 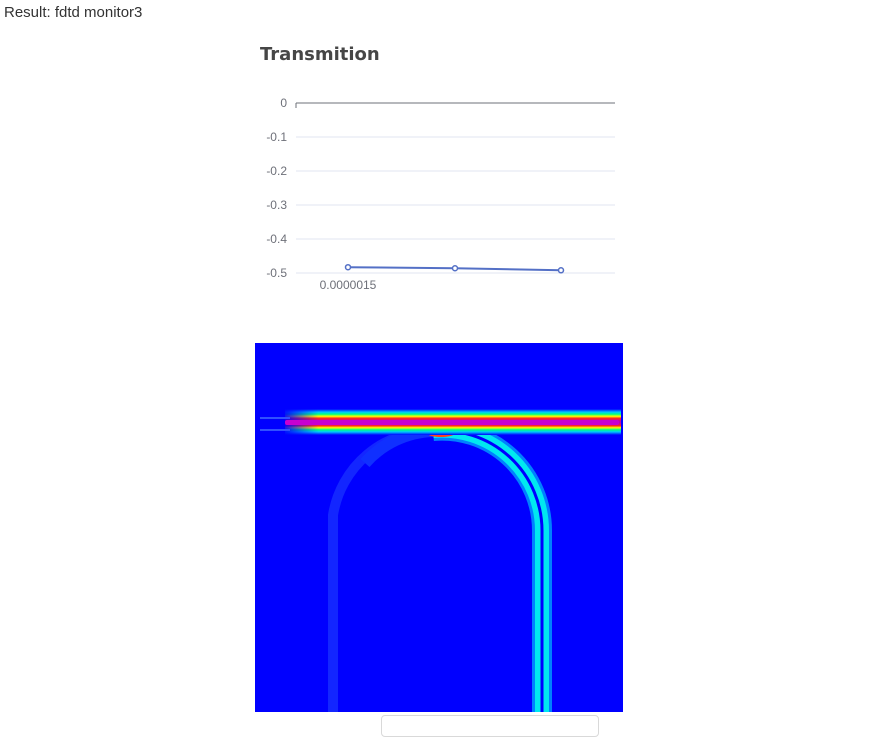 What do you see at coordinates (490, 726) in the screenshot?
I see `bottom-panel` at bounding box center [490, 726].